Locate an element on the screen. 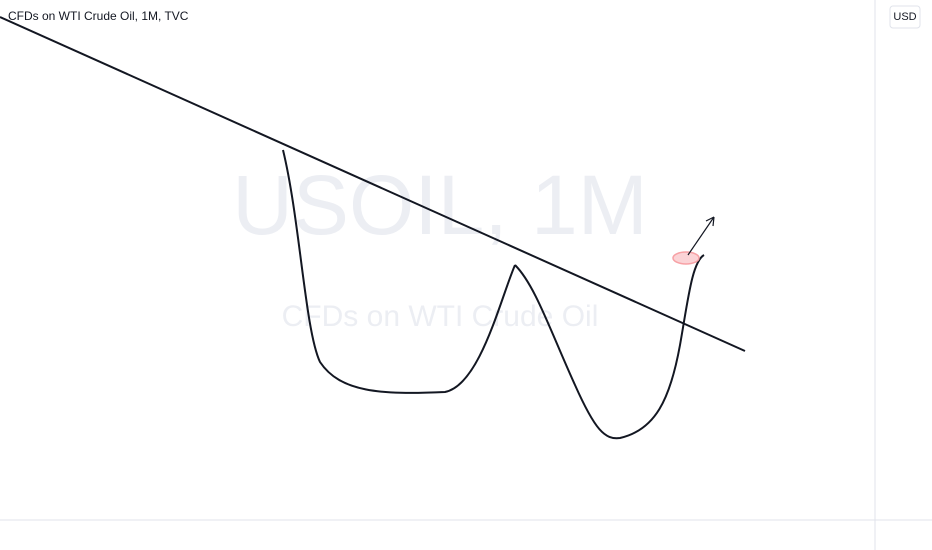 The height and width of the screenshot is (550, 932). currency-box is located at coordinates (905, 17).